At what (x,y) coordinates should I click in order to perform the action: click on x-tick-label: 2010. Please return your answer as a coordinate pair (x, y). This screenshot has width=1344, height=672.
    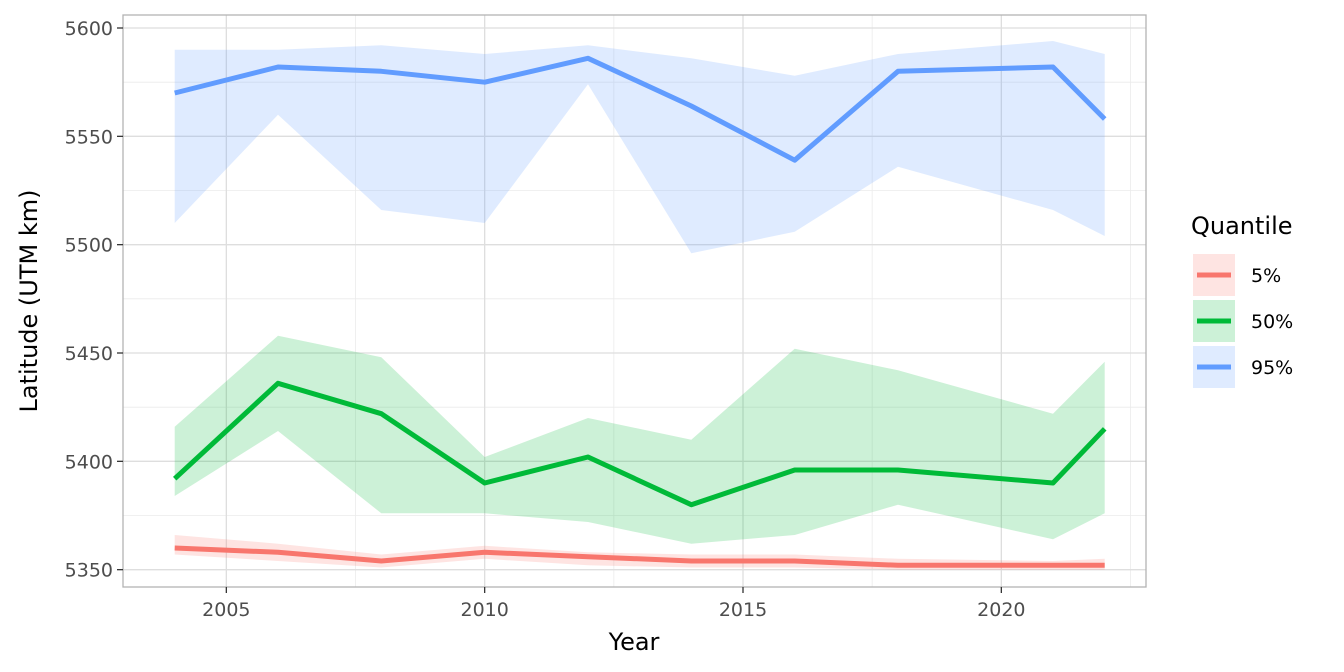
    Looking at the image, I should click on (484, 610).